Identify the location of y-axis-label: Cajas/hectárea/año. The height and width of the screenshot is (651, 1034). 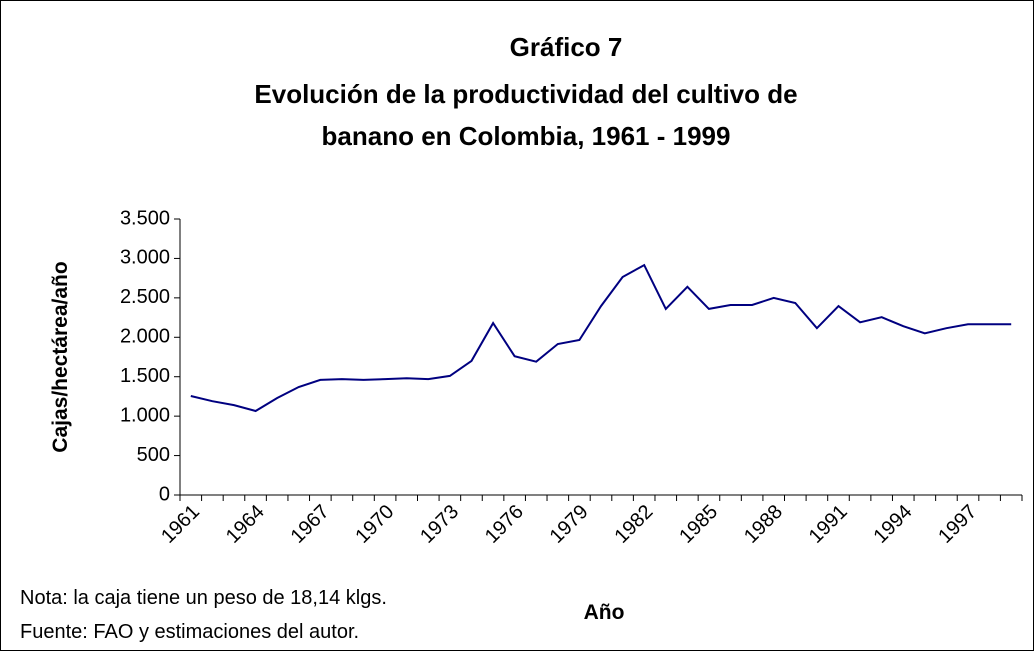
(60, 356).